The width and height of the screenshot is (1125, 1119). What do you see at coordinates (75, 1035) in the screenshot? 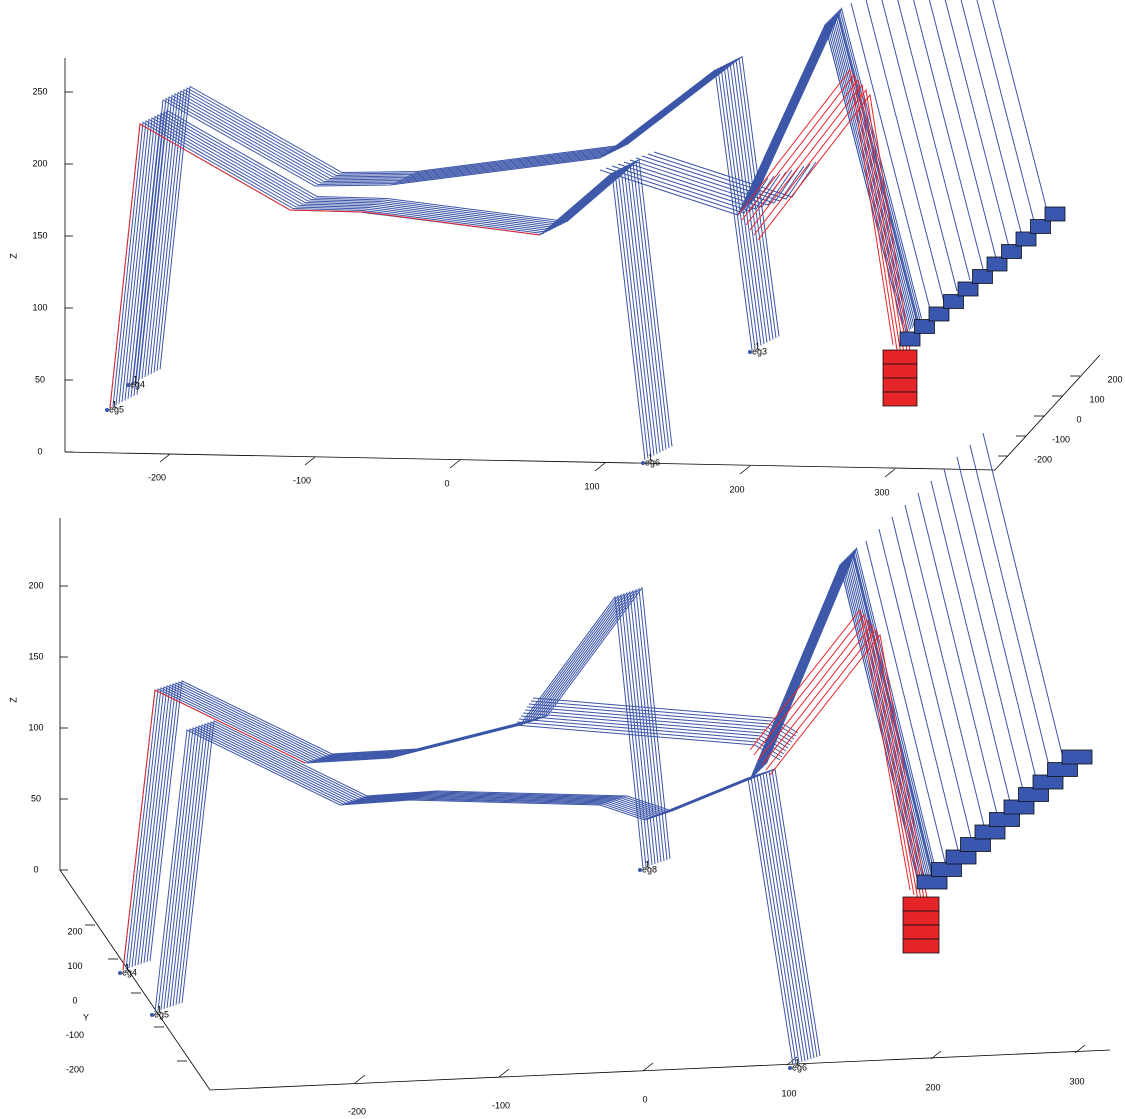
I see `y-tick-label: -100` at bounding box center [75, 1035].